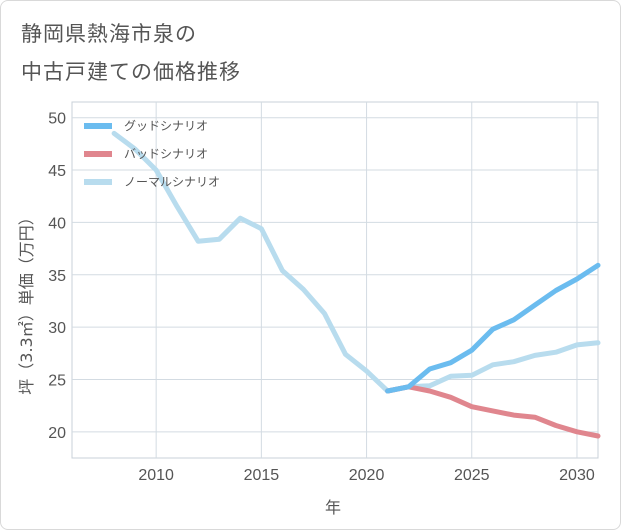 Image resolution: width=621 pixels, height=530 pixels. Describe the element at coordinates (131, 72) in the screenshot. I see `chart-title-line2: 中古戸建ての価格推移` at that location.